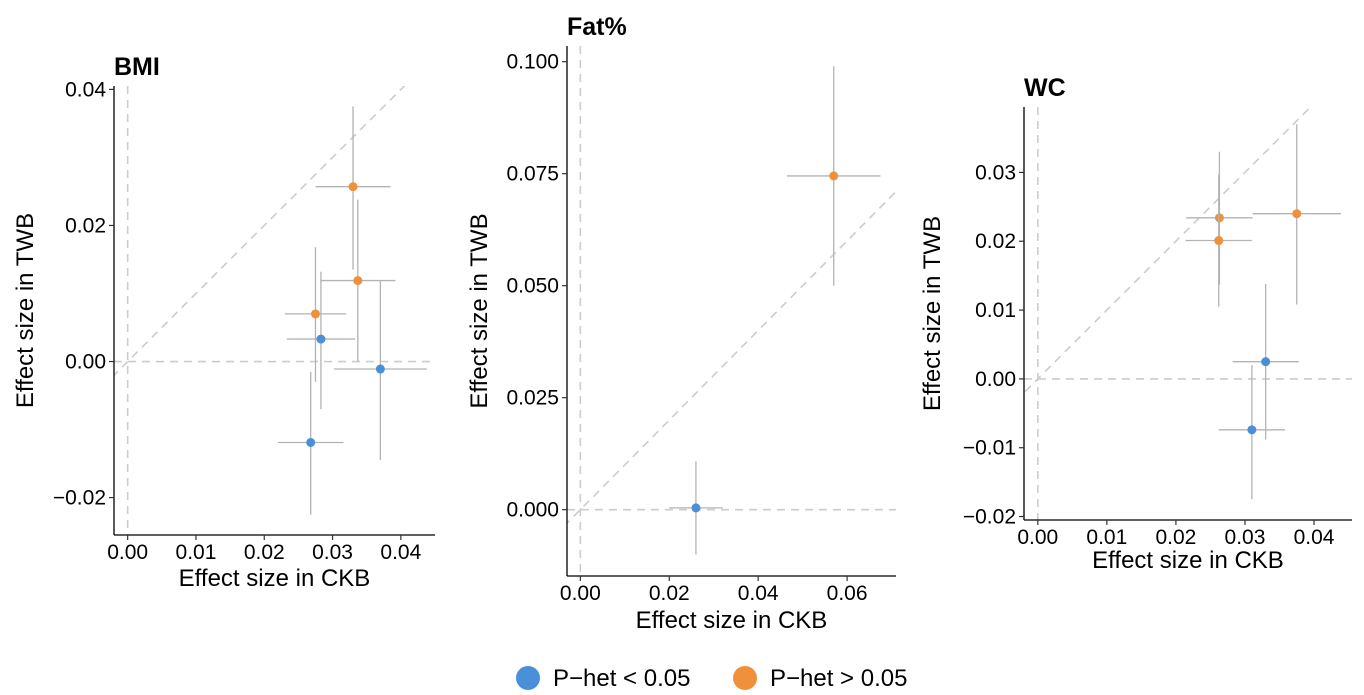 This screenshot has width=1364, height=695. Describe the element at coordinates (532, 174) in the screenshot. I see `y-tick-label: 0.075` at that location.